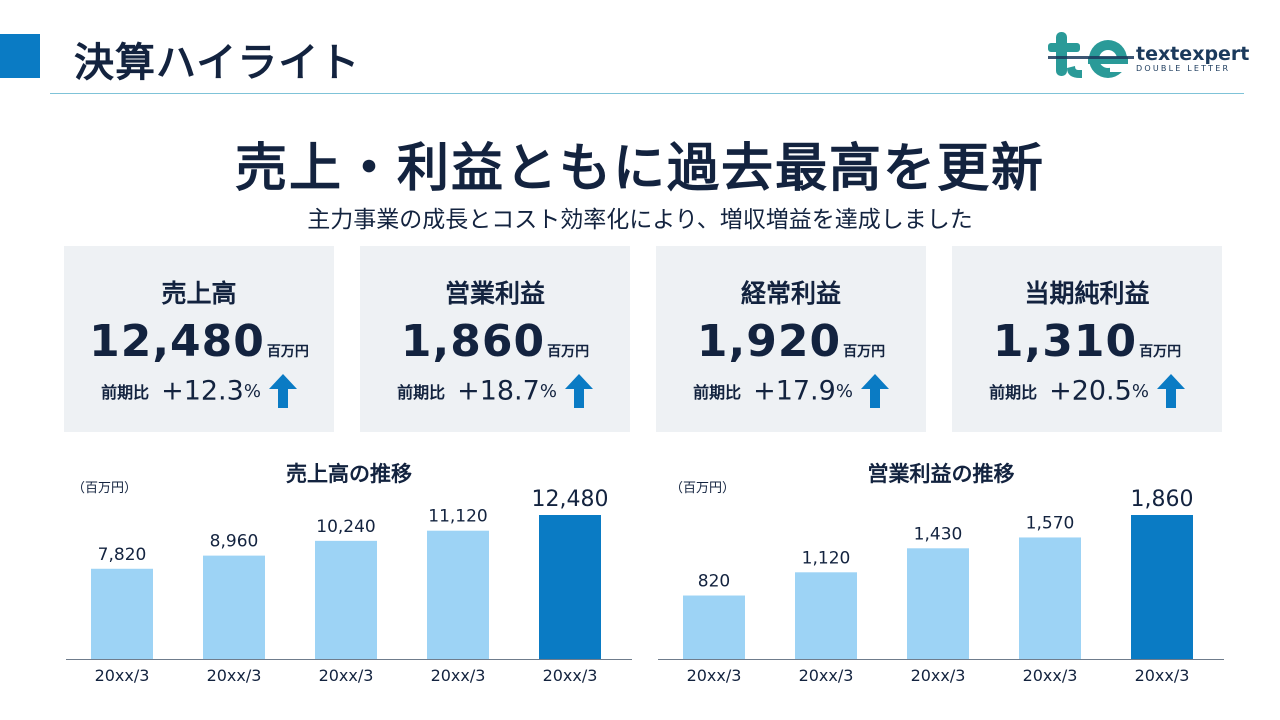 This screenshot has height=720, width=1280. What do you see at coordinates (122, 555) in the screenshot?
I see `data-label: 7,820` at bounding box center [122, 555].